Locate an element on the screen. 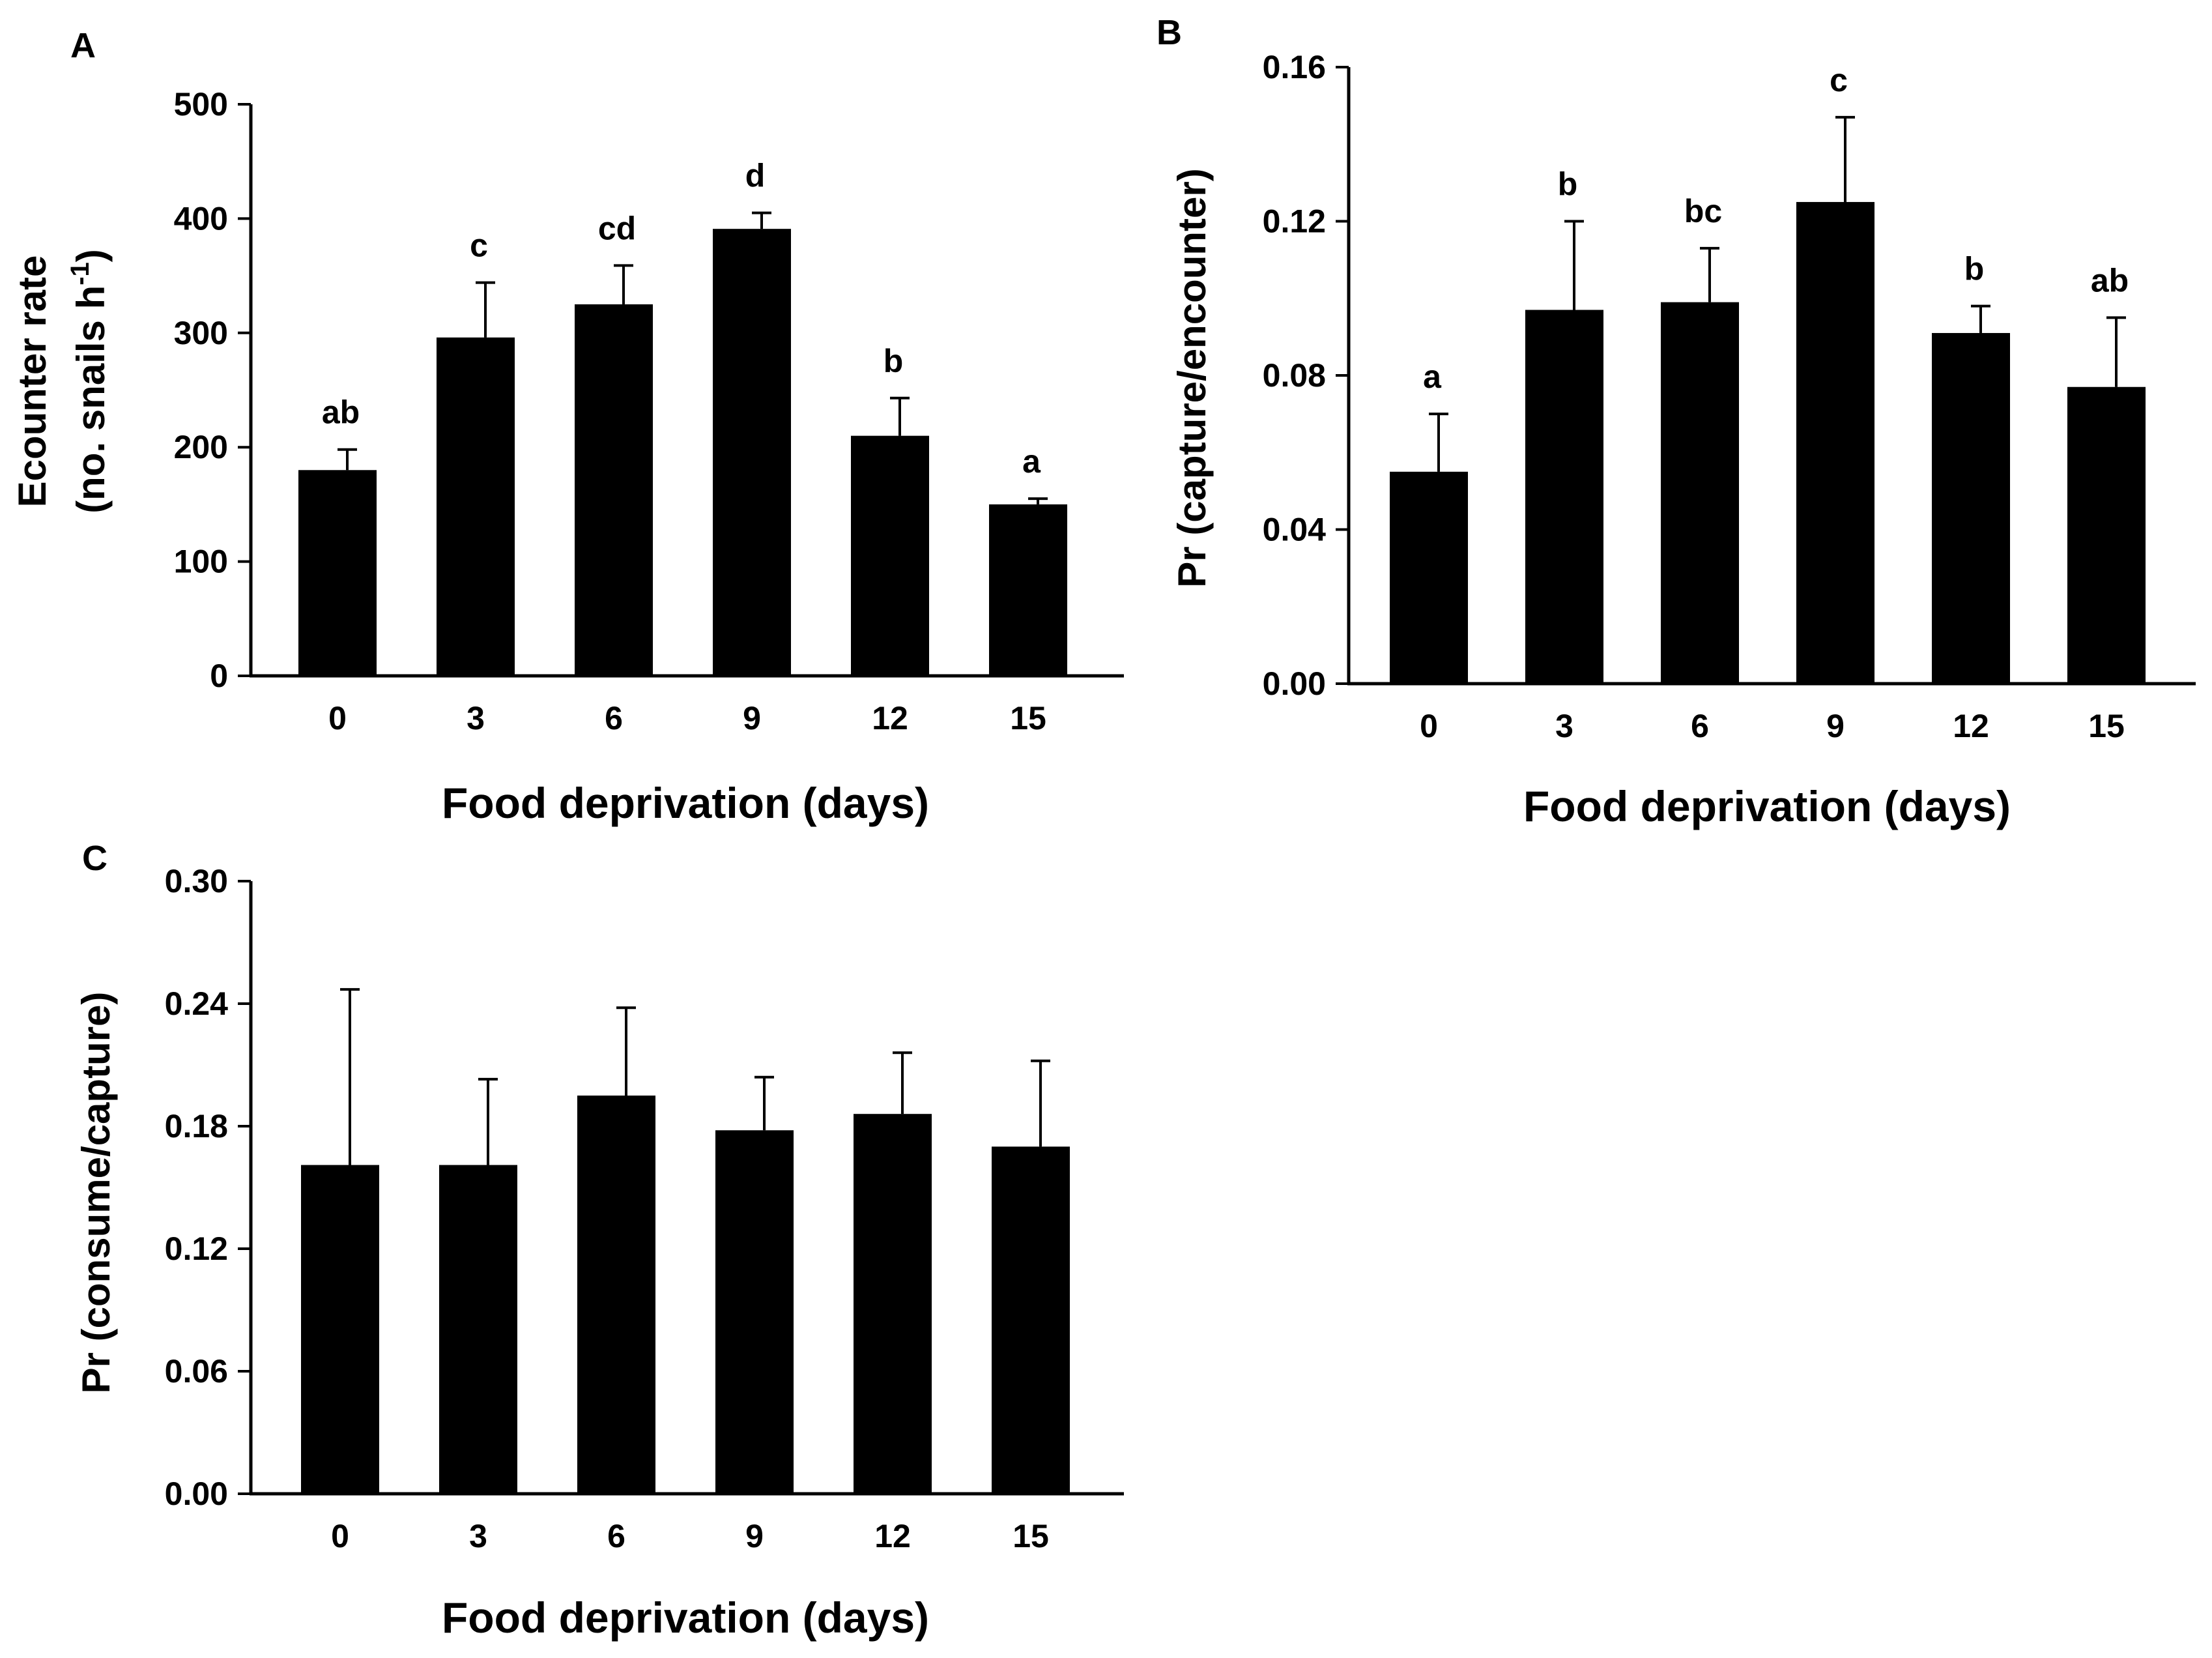 This screenshot has width=2212, height=1658. panel-b-x-tick-label: 3 is located at coordinates (1564, 726).